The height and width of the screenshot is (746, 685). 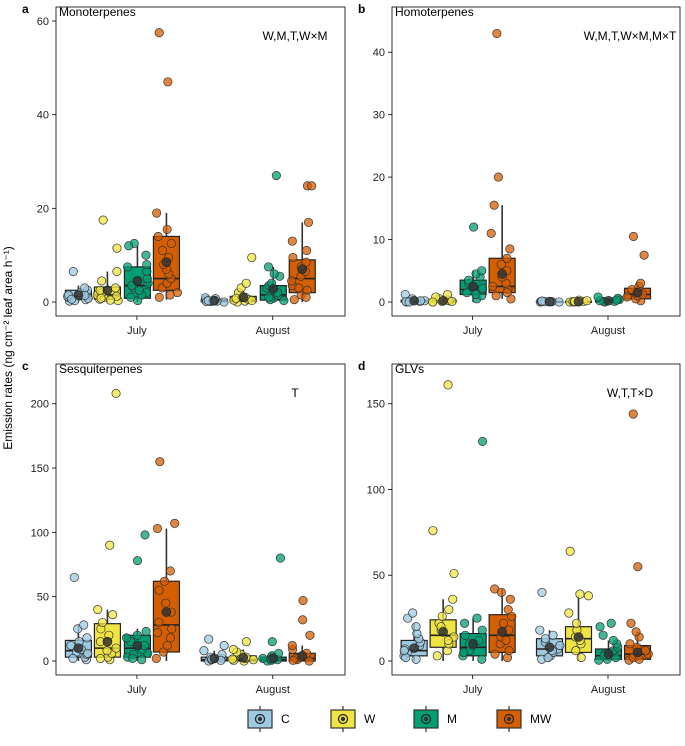 What do you see at coordinates (43, 209) in the screenshot?
I see `y-tick-label: 20` at bounding box center [43, 209].